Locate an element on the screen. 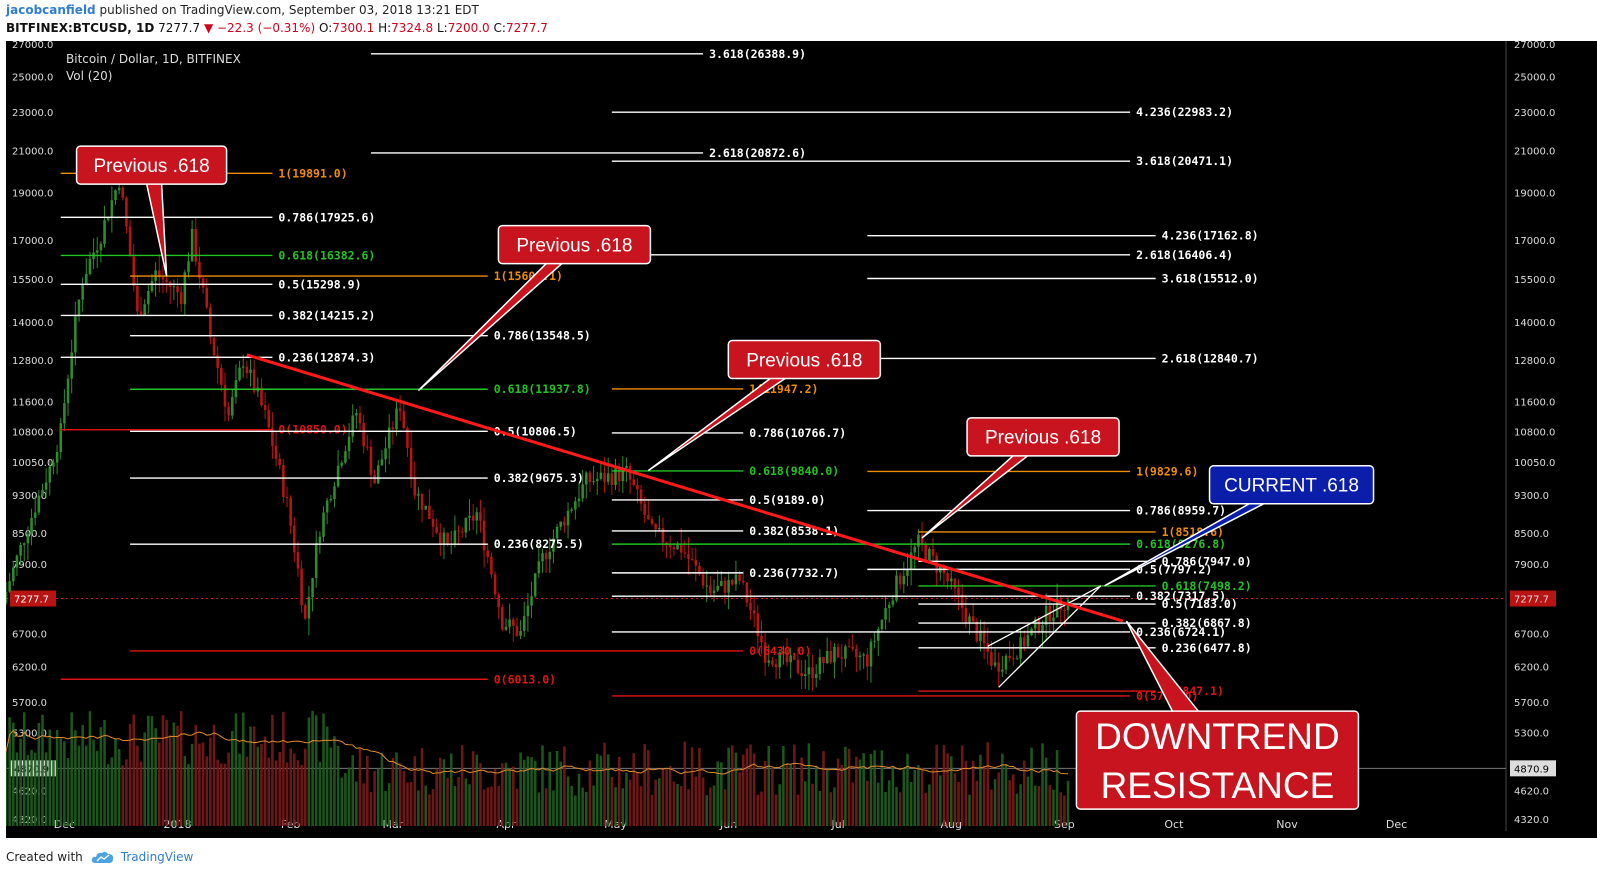 Image resolution: width=1597 pixels, height=893 pixels. author-link: jacobcanfield is located at coordinates (51, 10).